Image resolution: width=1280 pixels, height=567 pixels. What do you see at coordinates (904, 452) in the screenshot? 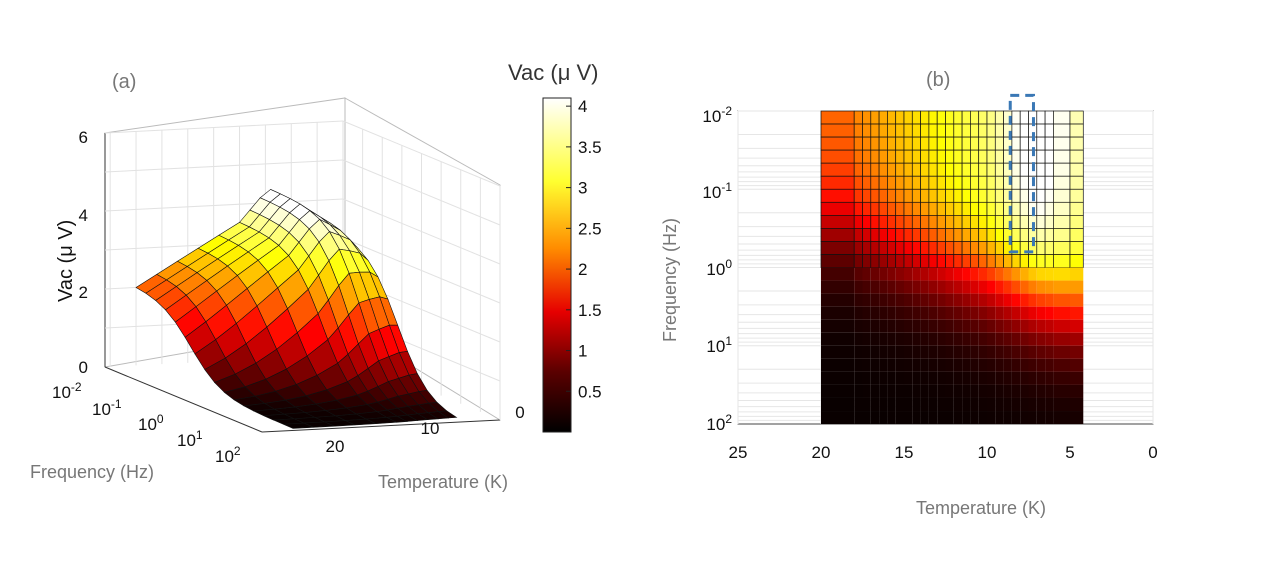
I see `x-tick: 15` at bounding box center [904, 452].